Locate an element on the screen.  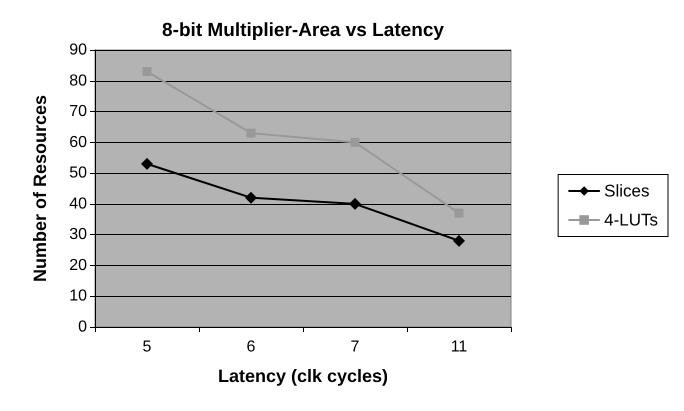
x-tick-label: 11 is located at coordinates (459, 347).